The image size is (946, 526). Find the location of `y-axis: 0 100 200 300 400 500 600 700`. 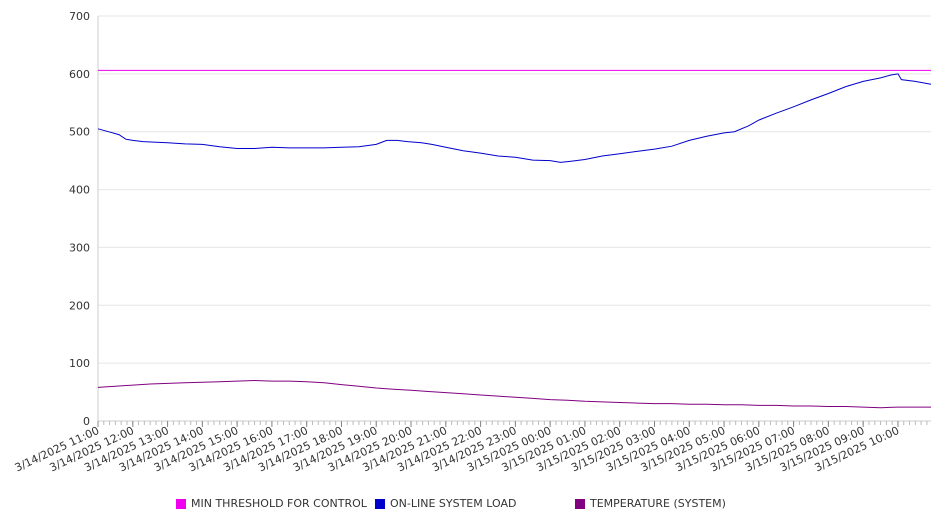

y-axis: 0 100 200 300 400 500 600 700 is located at coordinates (84, 219).